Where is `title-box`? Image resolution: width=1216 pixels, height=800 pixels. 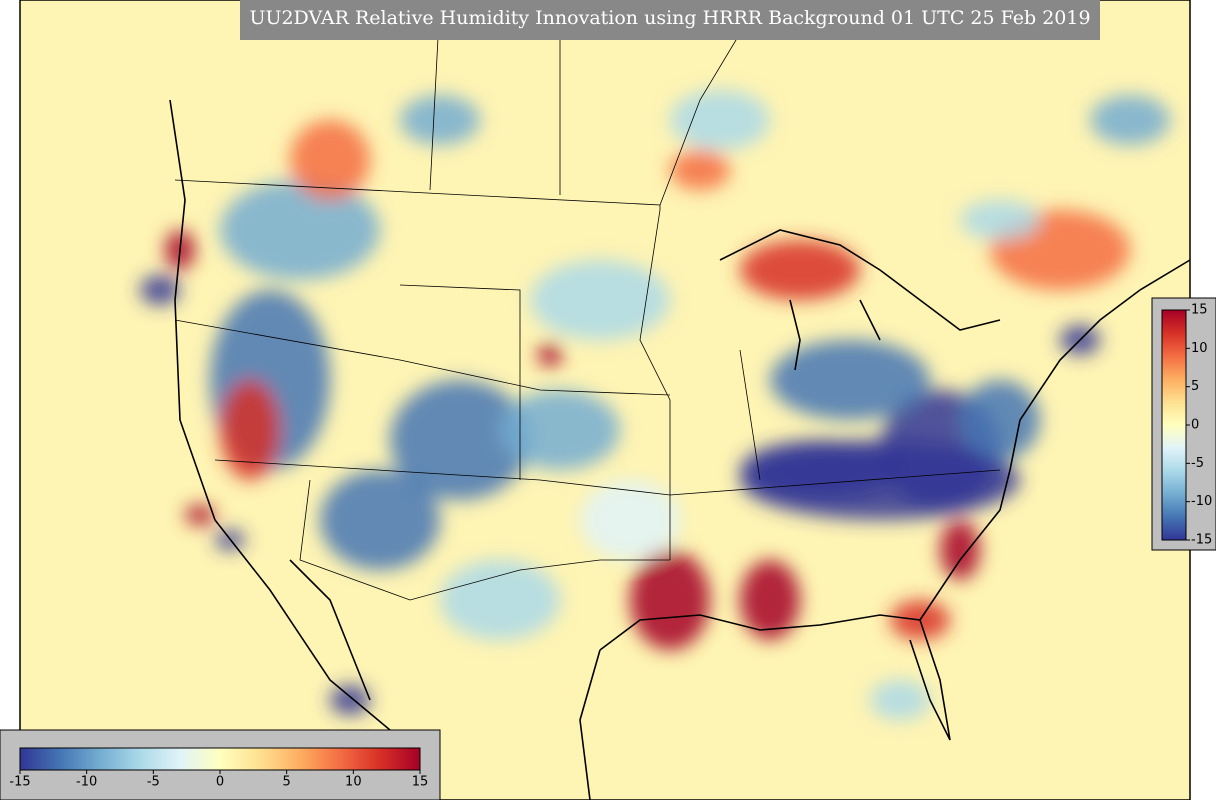
title-box is located at coordinates (670, 20).